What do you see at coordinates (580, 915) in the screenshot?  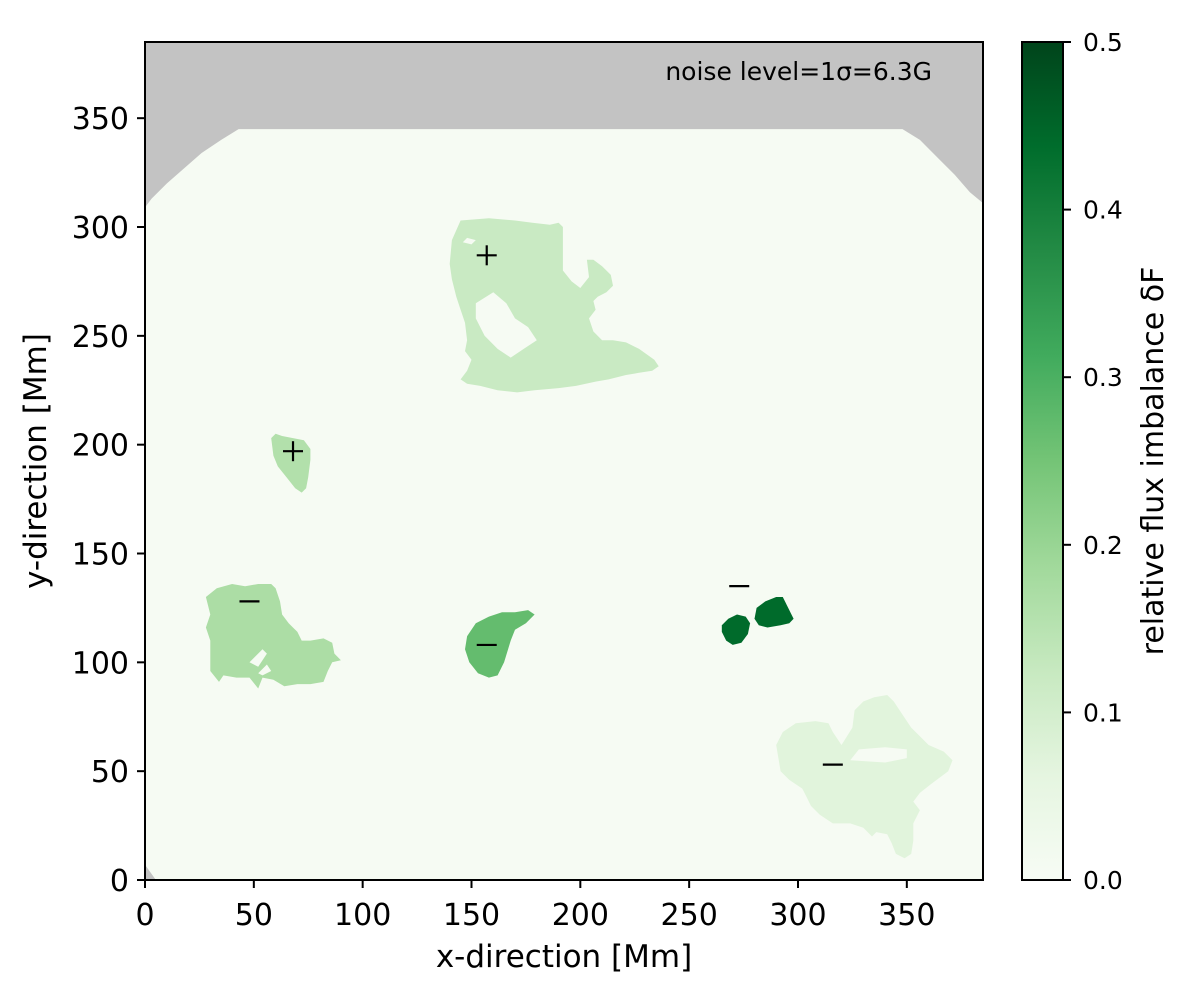 I see `x-tick-label: 200` at bounding box center [580, 915].